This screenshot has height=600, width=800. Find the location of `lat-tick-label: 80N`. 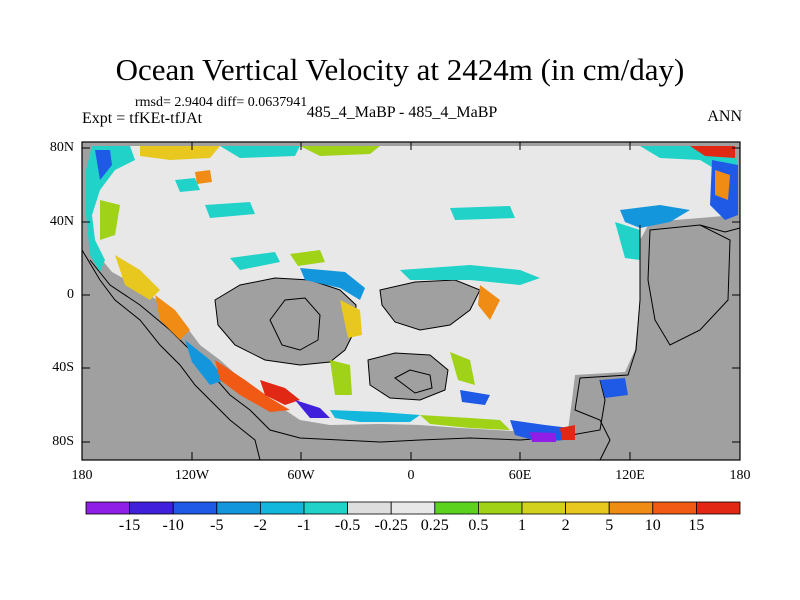

lat-tick-label: 80N is located at coordinates (61, 147).